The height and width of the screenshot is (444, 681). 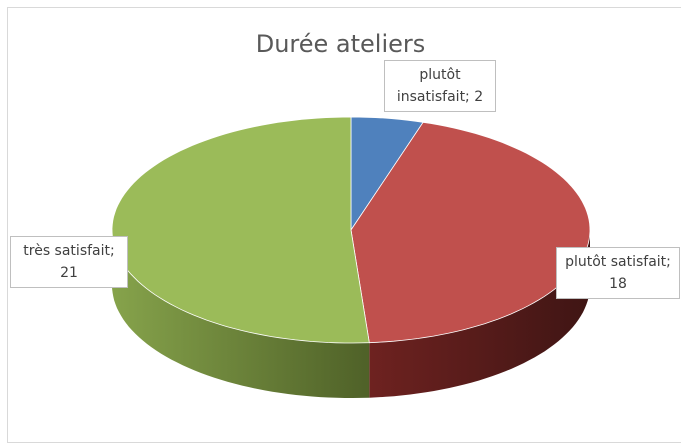 I want to click on data-label: plutôt satisfait; 18, so click(x=618, y=273).